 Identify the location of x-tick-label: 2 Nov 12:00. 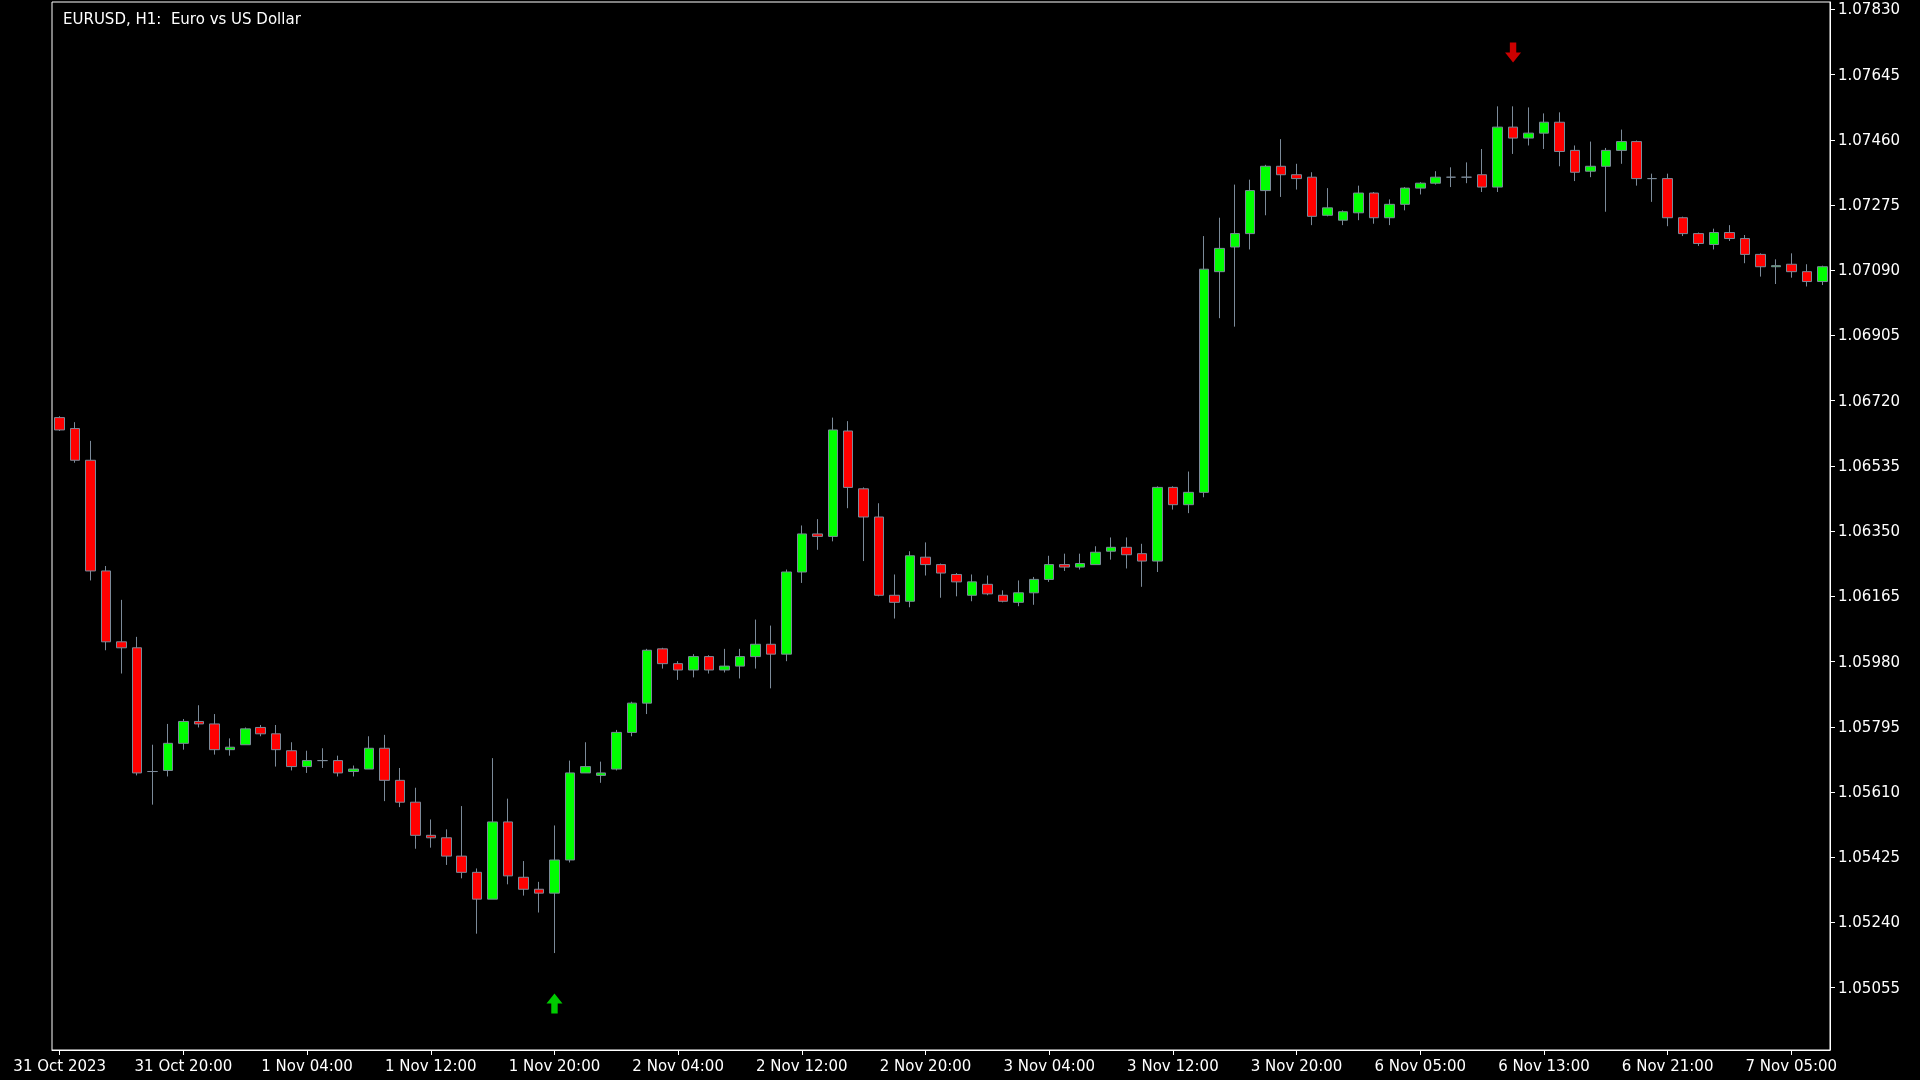
(802, 1065).